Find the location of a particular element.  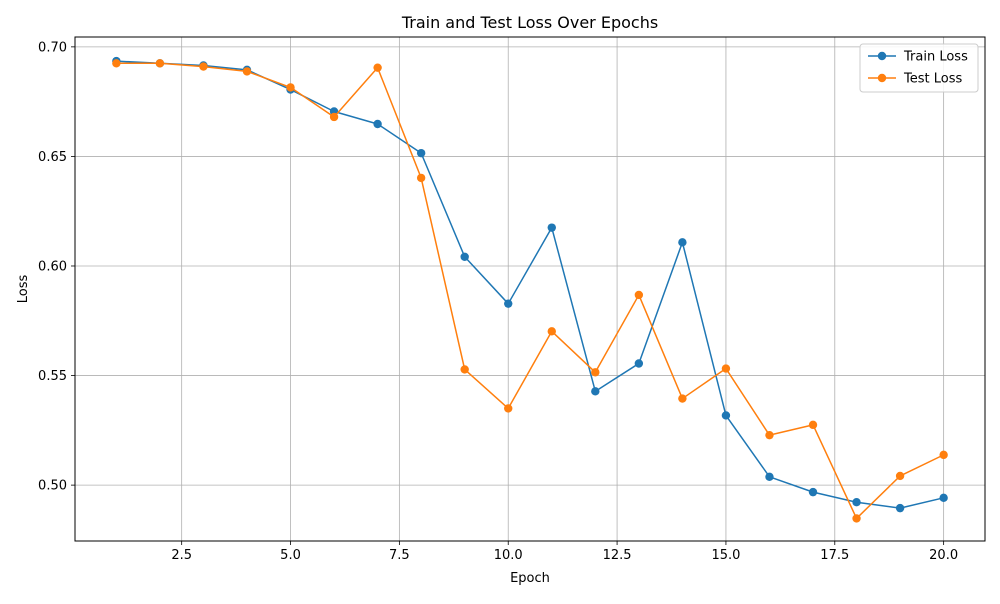

legend-label: Test Loss is located at coordinates (932, 79).